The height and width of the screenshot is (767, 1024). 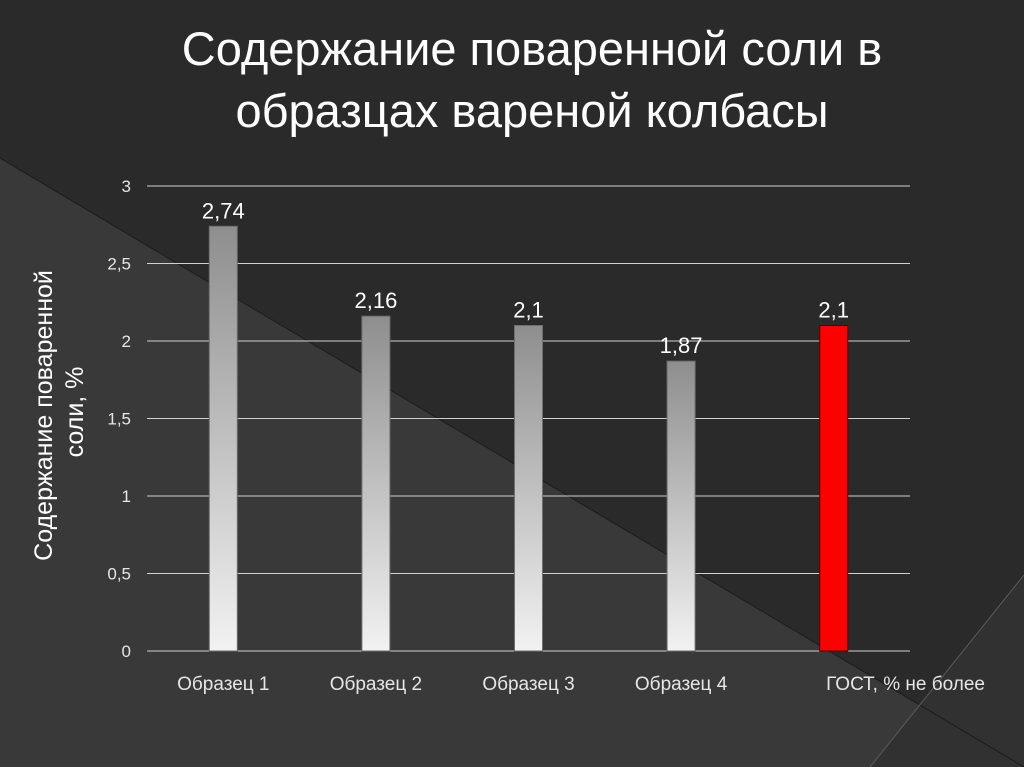 I want to click on data-labels: 2,74 2,16 2,1 1,87 2,1, so click(x=525, y=278).